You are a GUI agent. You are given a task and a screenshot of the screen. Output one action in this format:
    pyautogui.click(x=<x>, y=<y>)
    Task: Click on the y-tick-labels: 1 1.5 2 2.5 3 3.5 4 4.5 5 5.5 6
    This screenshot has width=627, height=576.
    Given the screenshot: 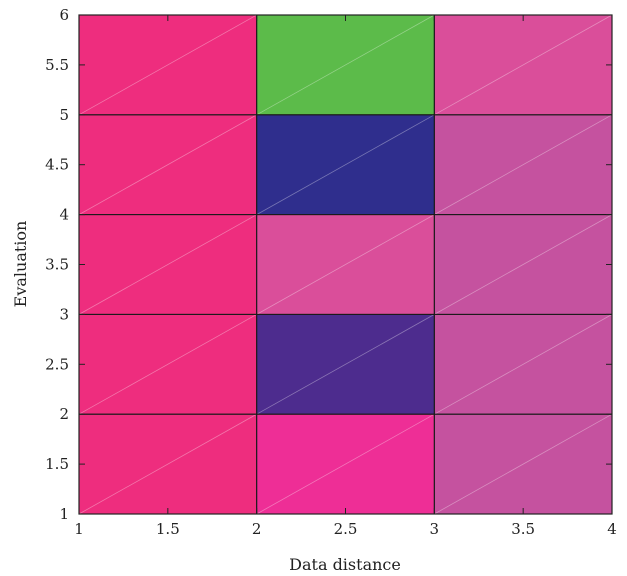 What is the action you would take?
    pyautogui.click(x=57, y=264)
    